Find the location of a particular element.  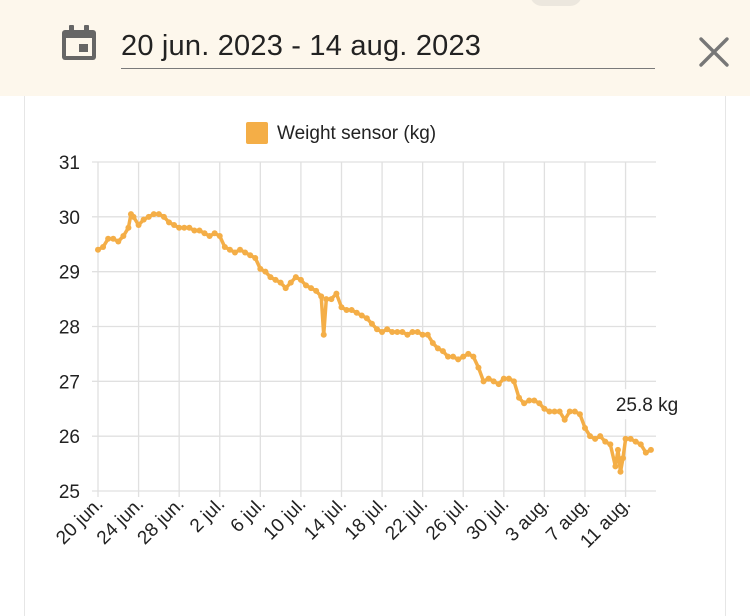

x-tick-label: 28 jun. is located at coordinates (161, 521).